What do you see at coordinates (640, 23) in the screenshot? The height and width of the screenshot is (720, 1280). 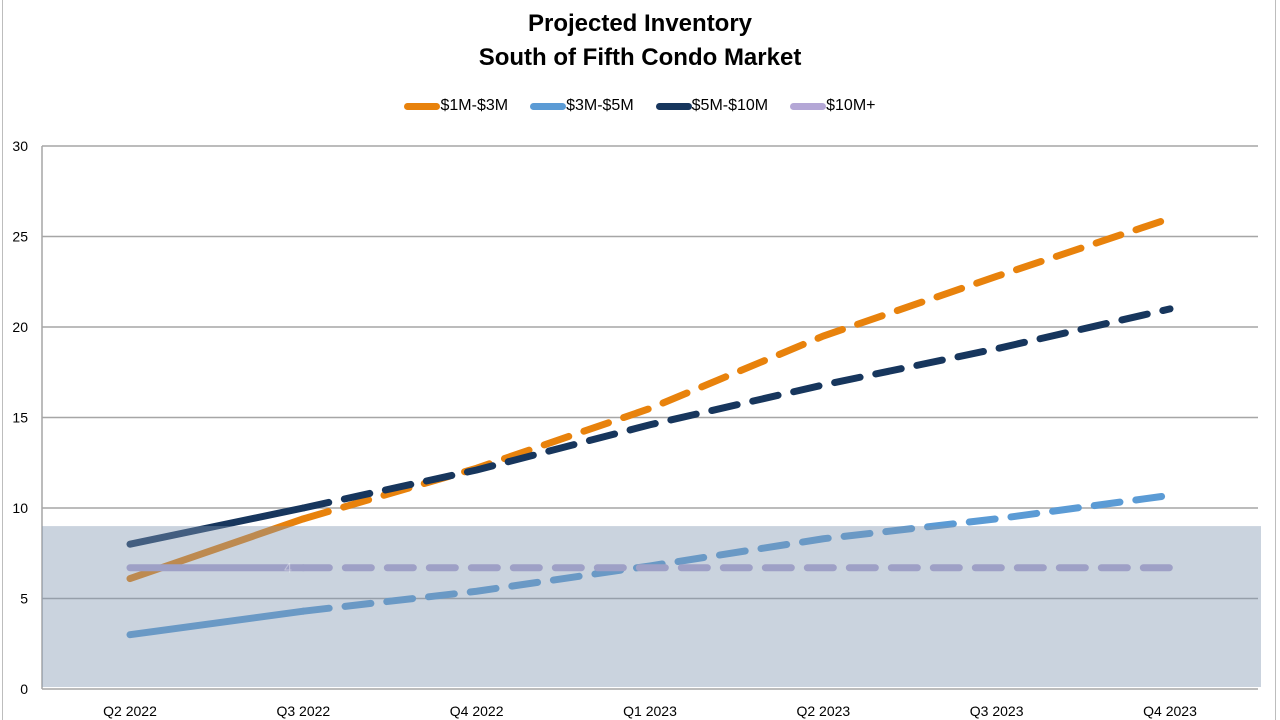 I see `chart-title: Projected Inventory` at bounding box center [640, 23].